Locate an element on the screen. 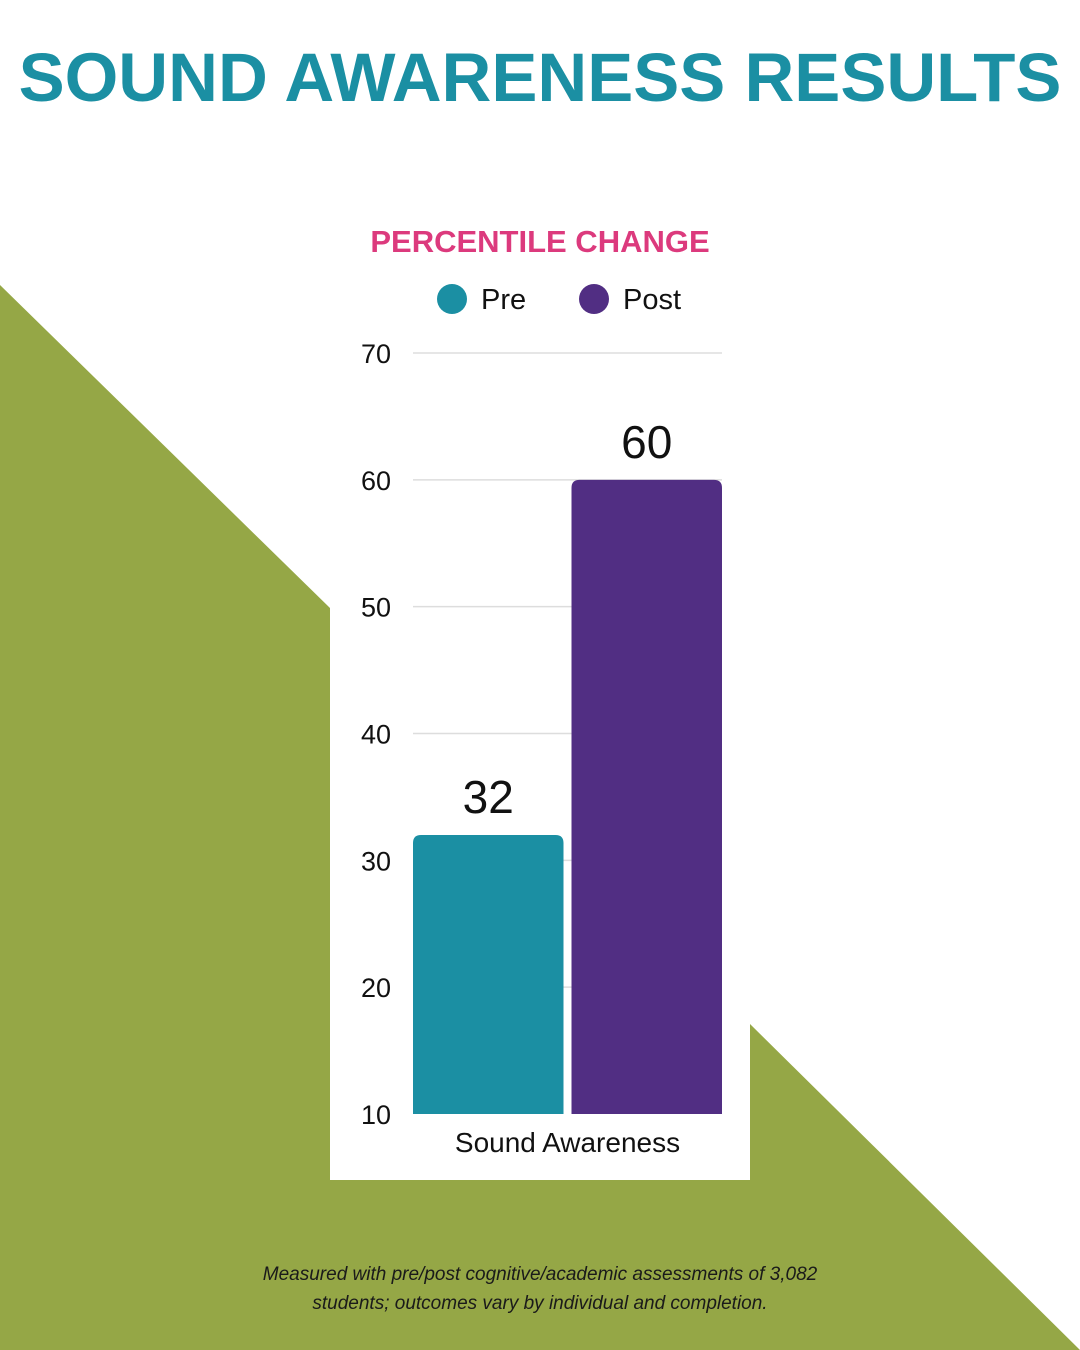 This screenshot has height=1350, width=1080. legend-item-pre: Pre is located at coordinates (481, 300).